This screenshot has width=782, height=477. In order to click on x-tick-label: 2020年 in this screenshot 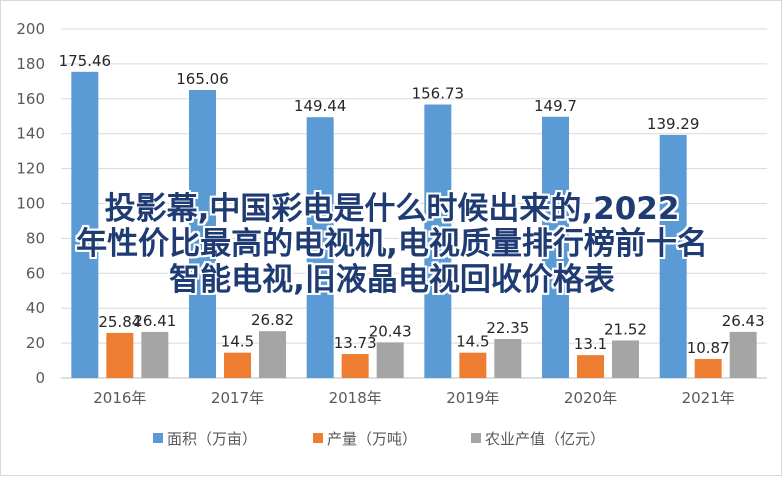, I will do `click(590, 398)`.